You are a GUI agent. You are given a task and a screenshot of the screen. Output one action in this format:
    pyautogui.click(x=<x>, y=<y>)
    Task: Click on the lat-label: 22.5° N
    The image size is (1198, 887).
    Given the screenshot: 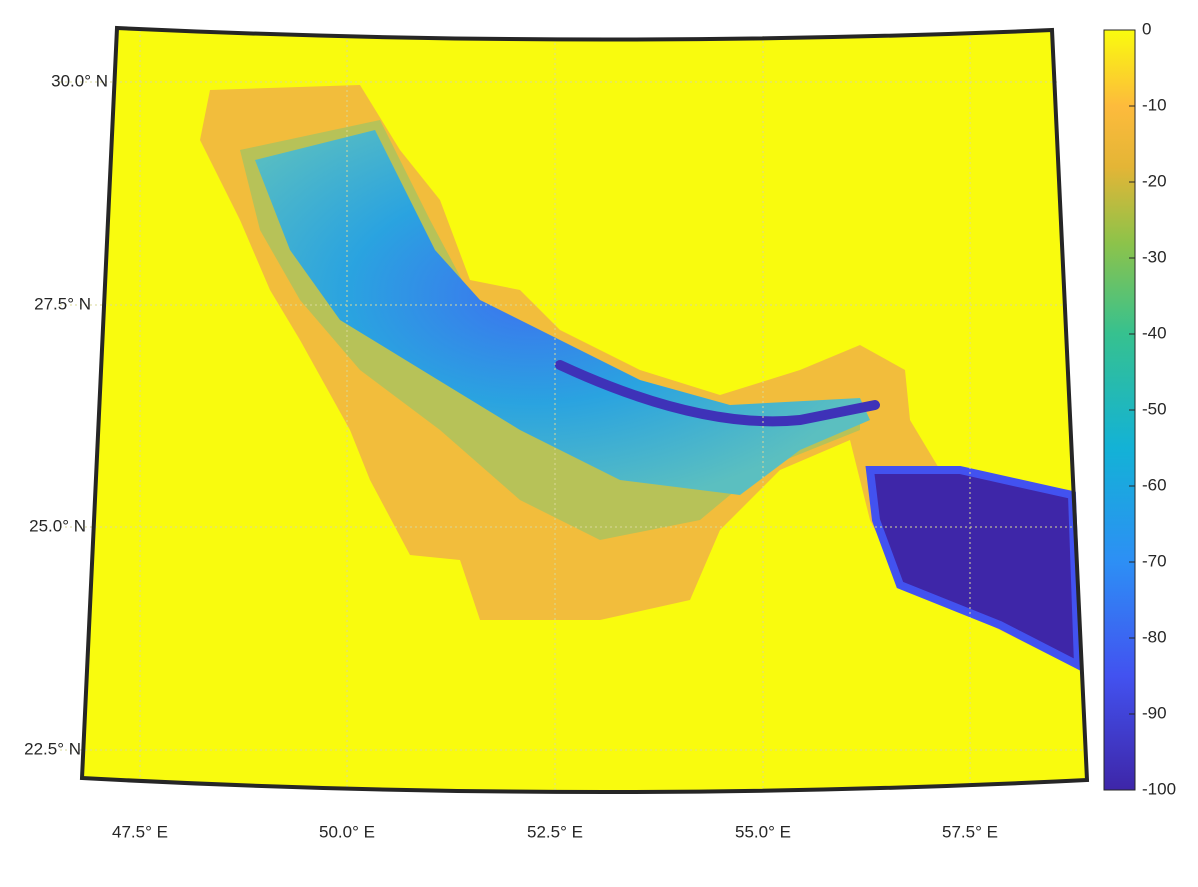 What is the action you would take?
    pyautogui.click(x=52, y=748)
    